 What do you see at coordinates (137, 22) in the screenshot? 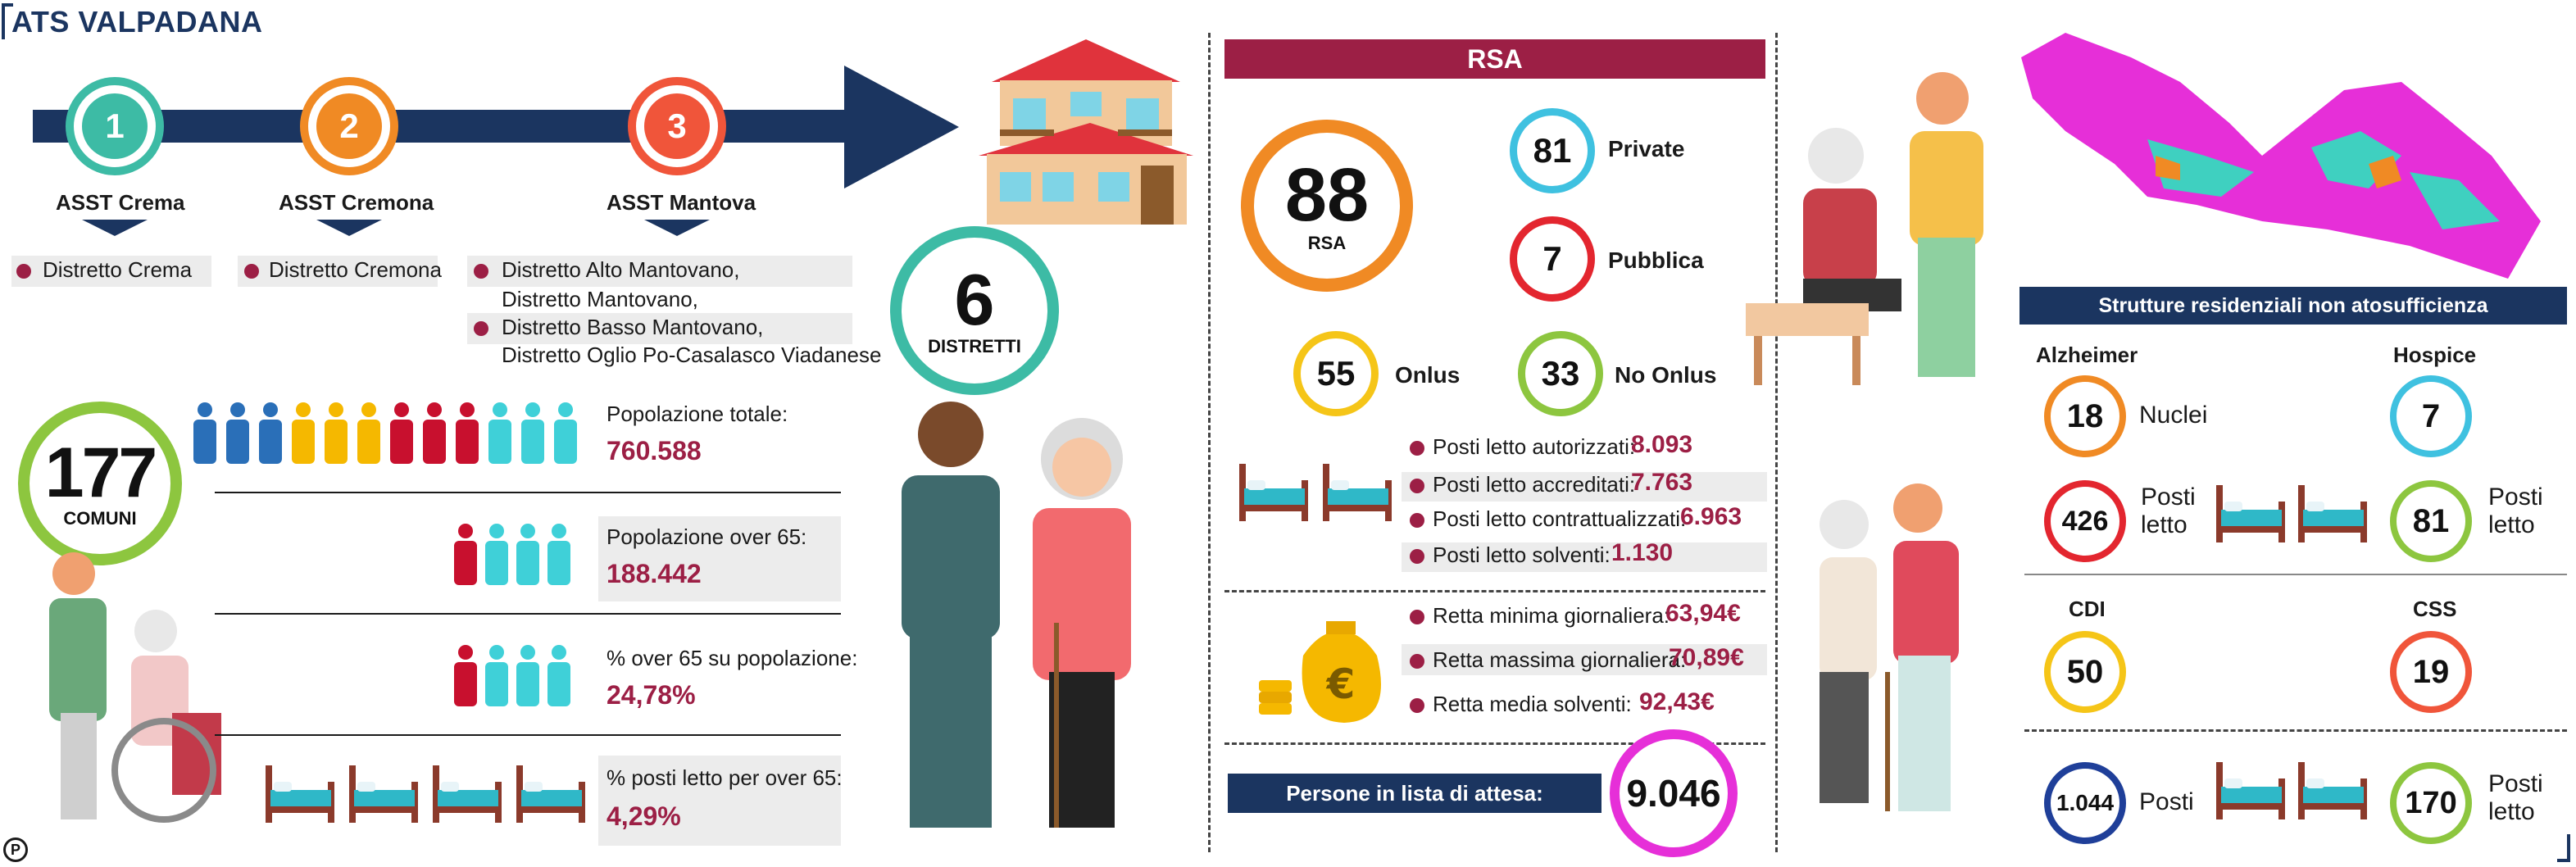
I see `page-title: ATS VALPADANA` at bounding box center [137, 22].